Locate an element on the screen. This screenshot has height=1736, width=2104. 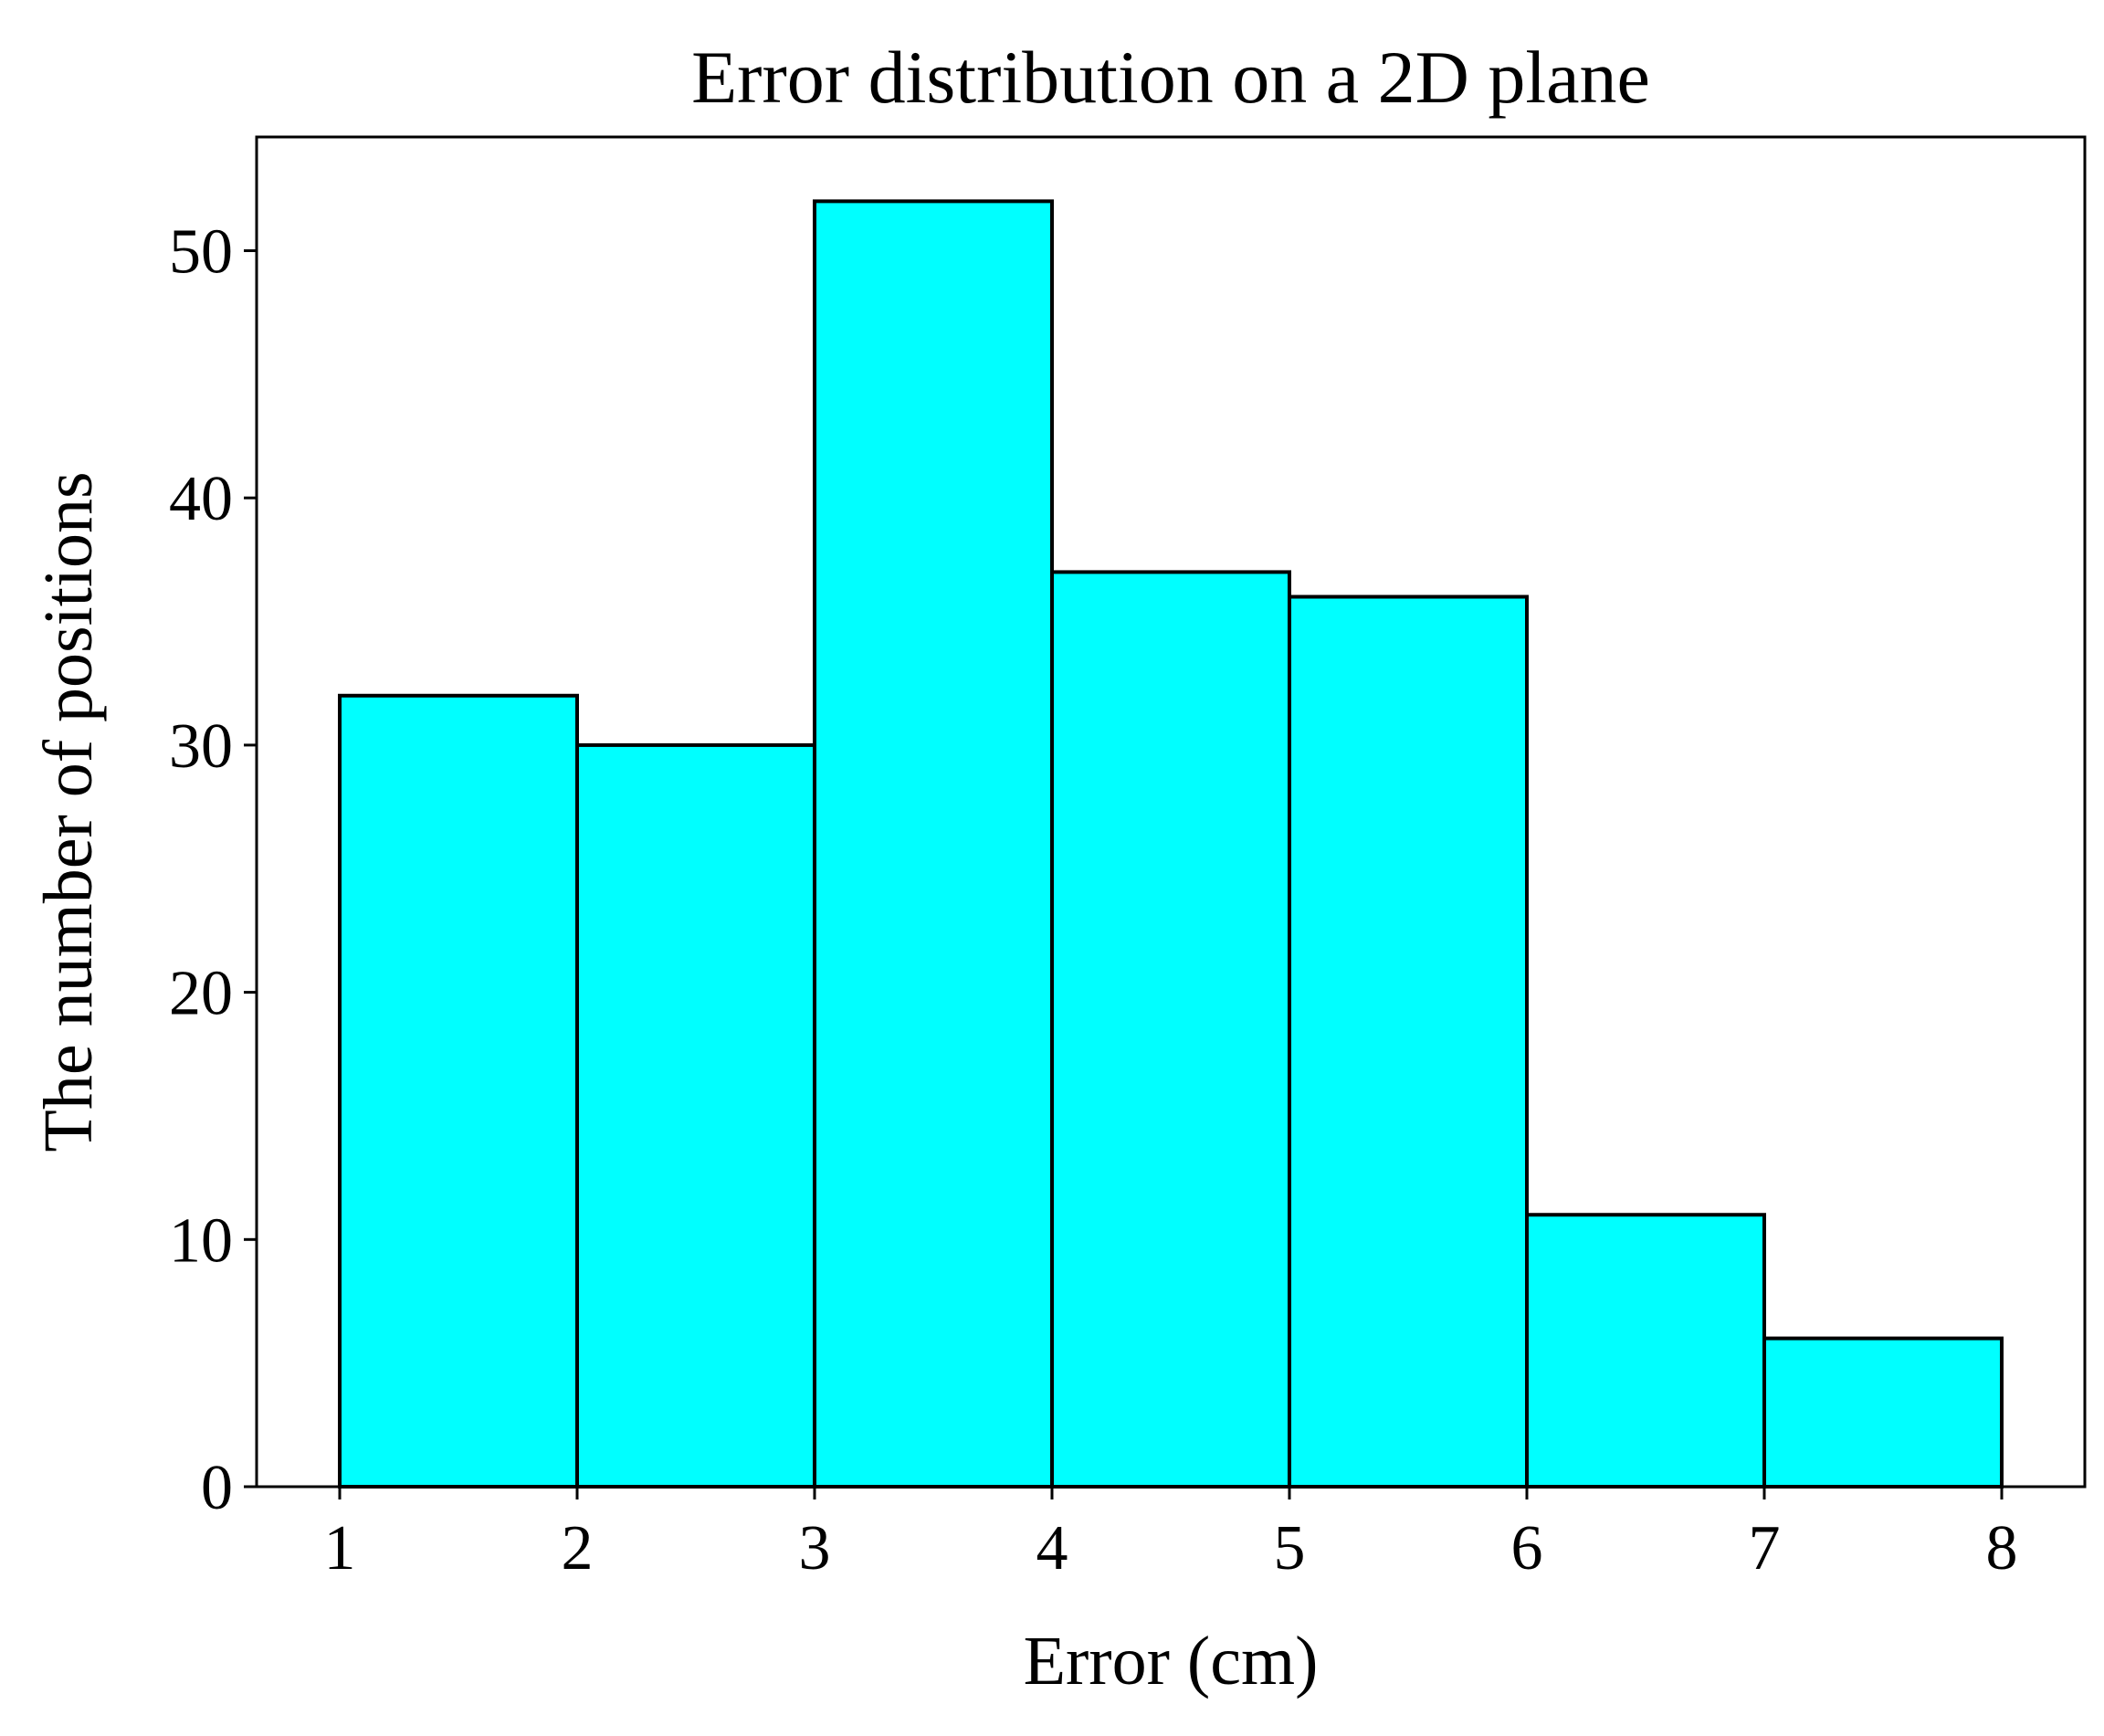
y-tick-label: 0 is located at coordinates (217, 1488).